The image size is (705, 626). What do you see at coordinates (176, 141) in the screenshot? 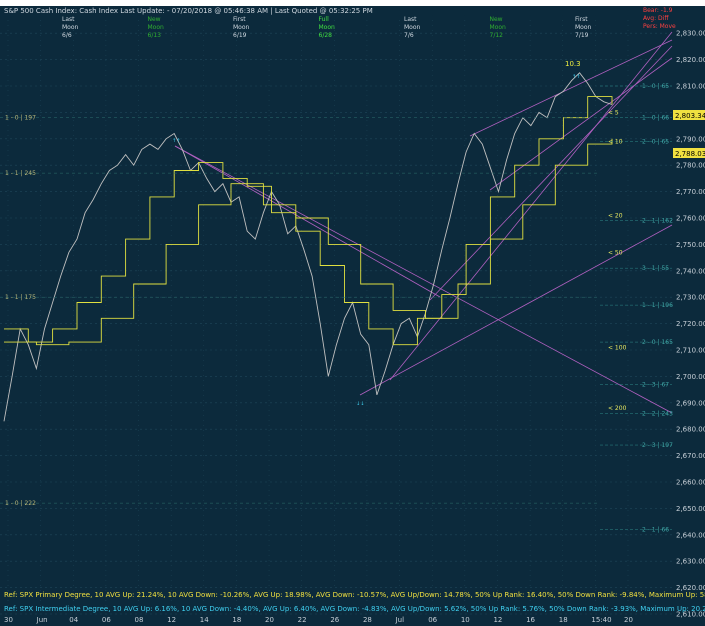
I see `pivot-high-marker-2: ↑↑` at bounding box center [176, 141].